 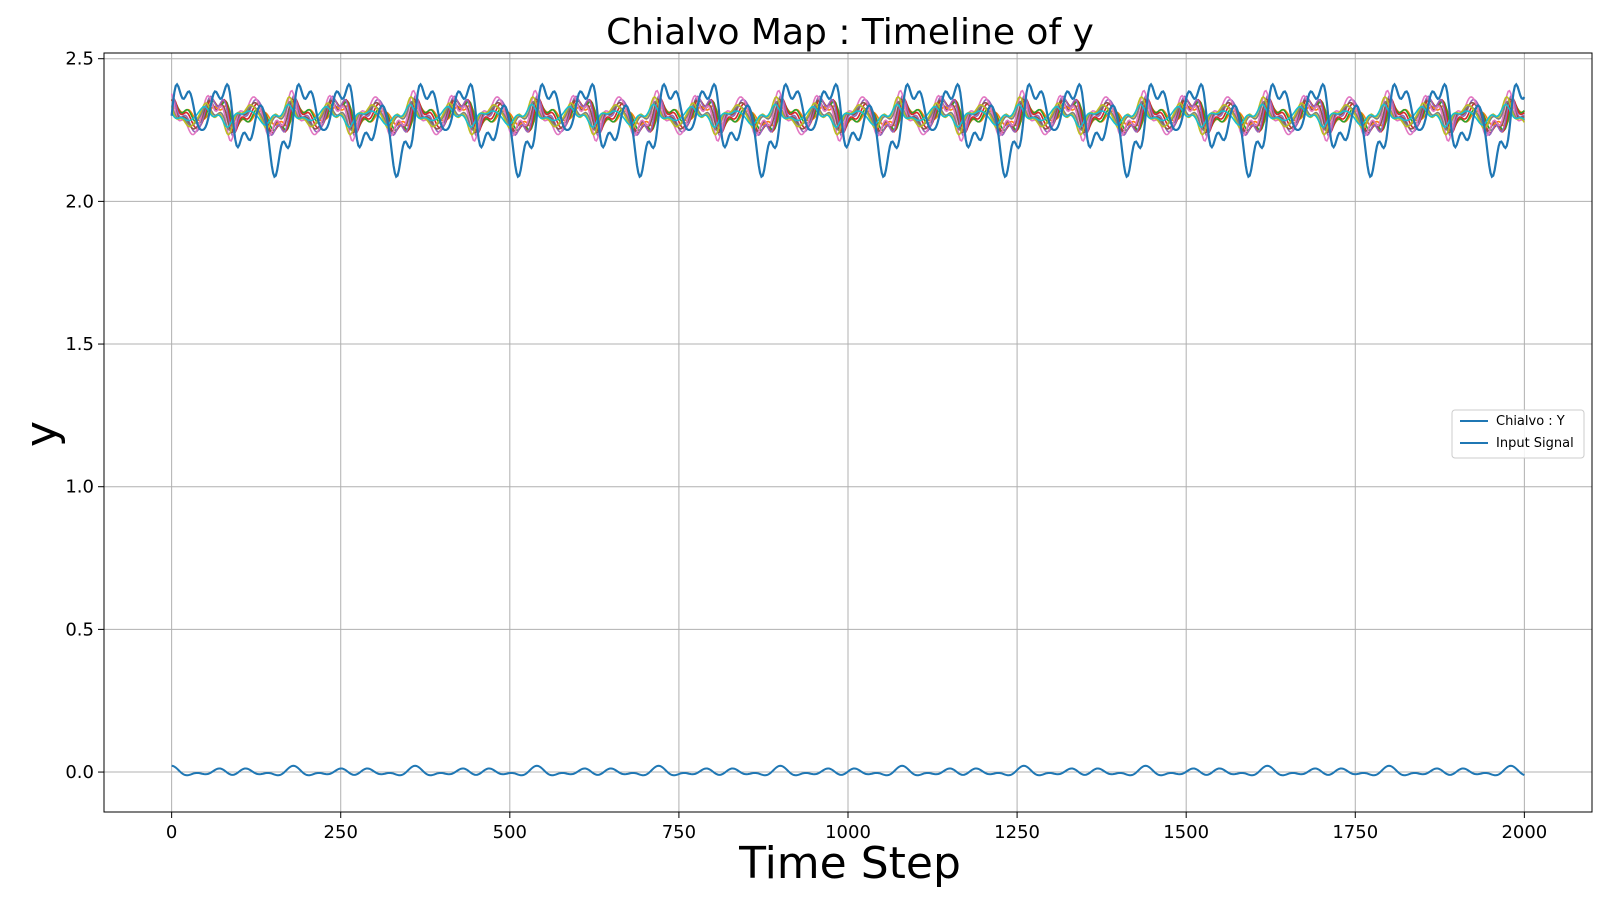 What do you see at coordinates (1186, 832) in the screenshot?
I see `x-tick-label: 1500` at bounding box center [1186, 832].